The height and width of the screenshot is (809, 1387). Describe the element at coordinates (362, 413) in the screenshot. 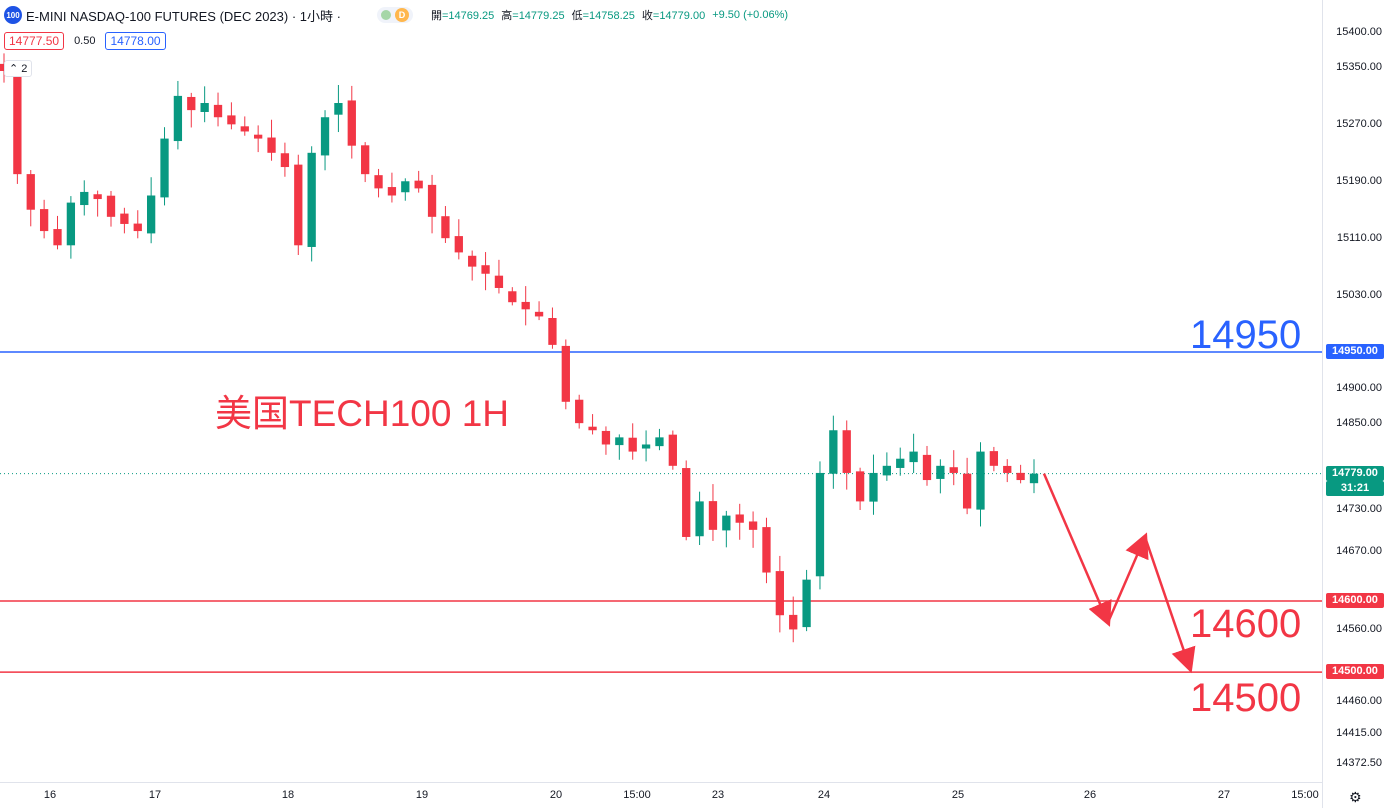

I see `chart-annotation-title: 美国TECH100 1H` at that location.